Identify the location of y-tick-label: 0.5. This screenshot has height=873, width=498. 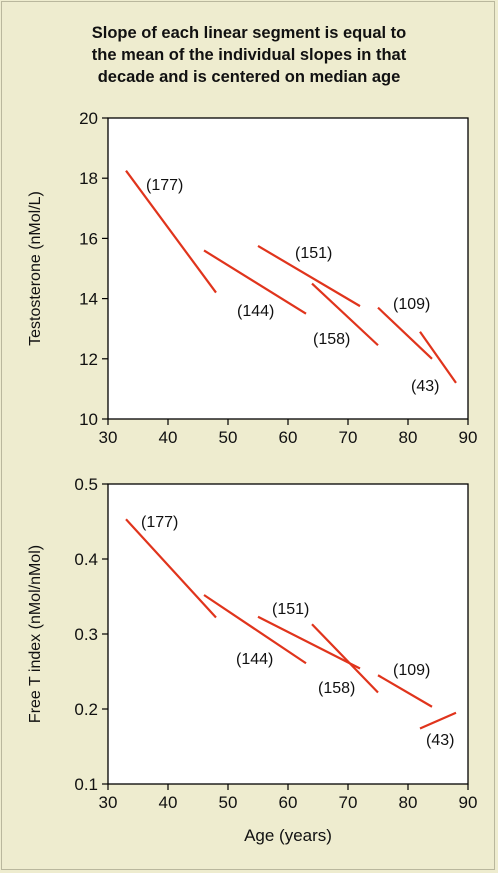
(86, 484).